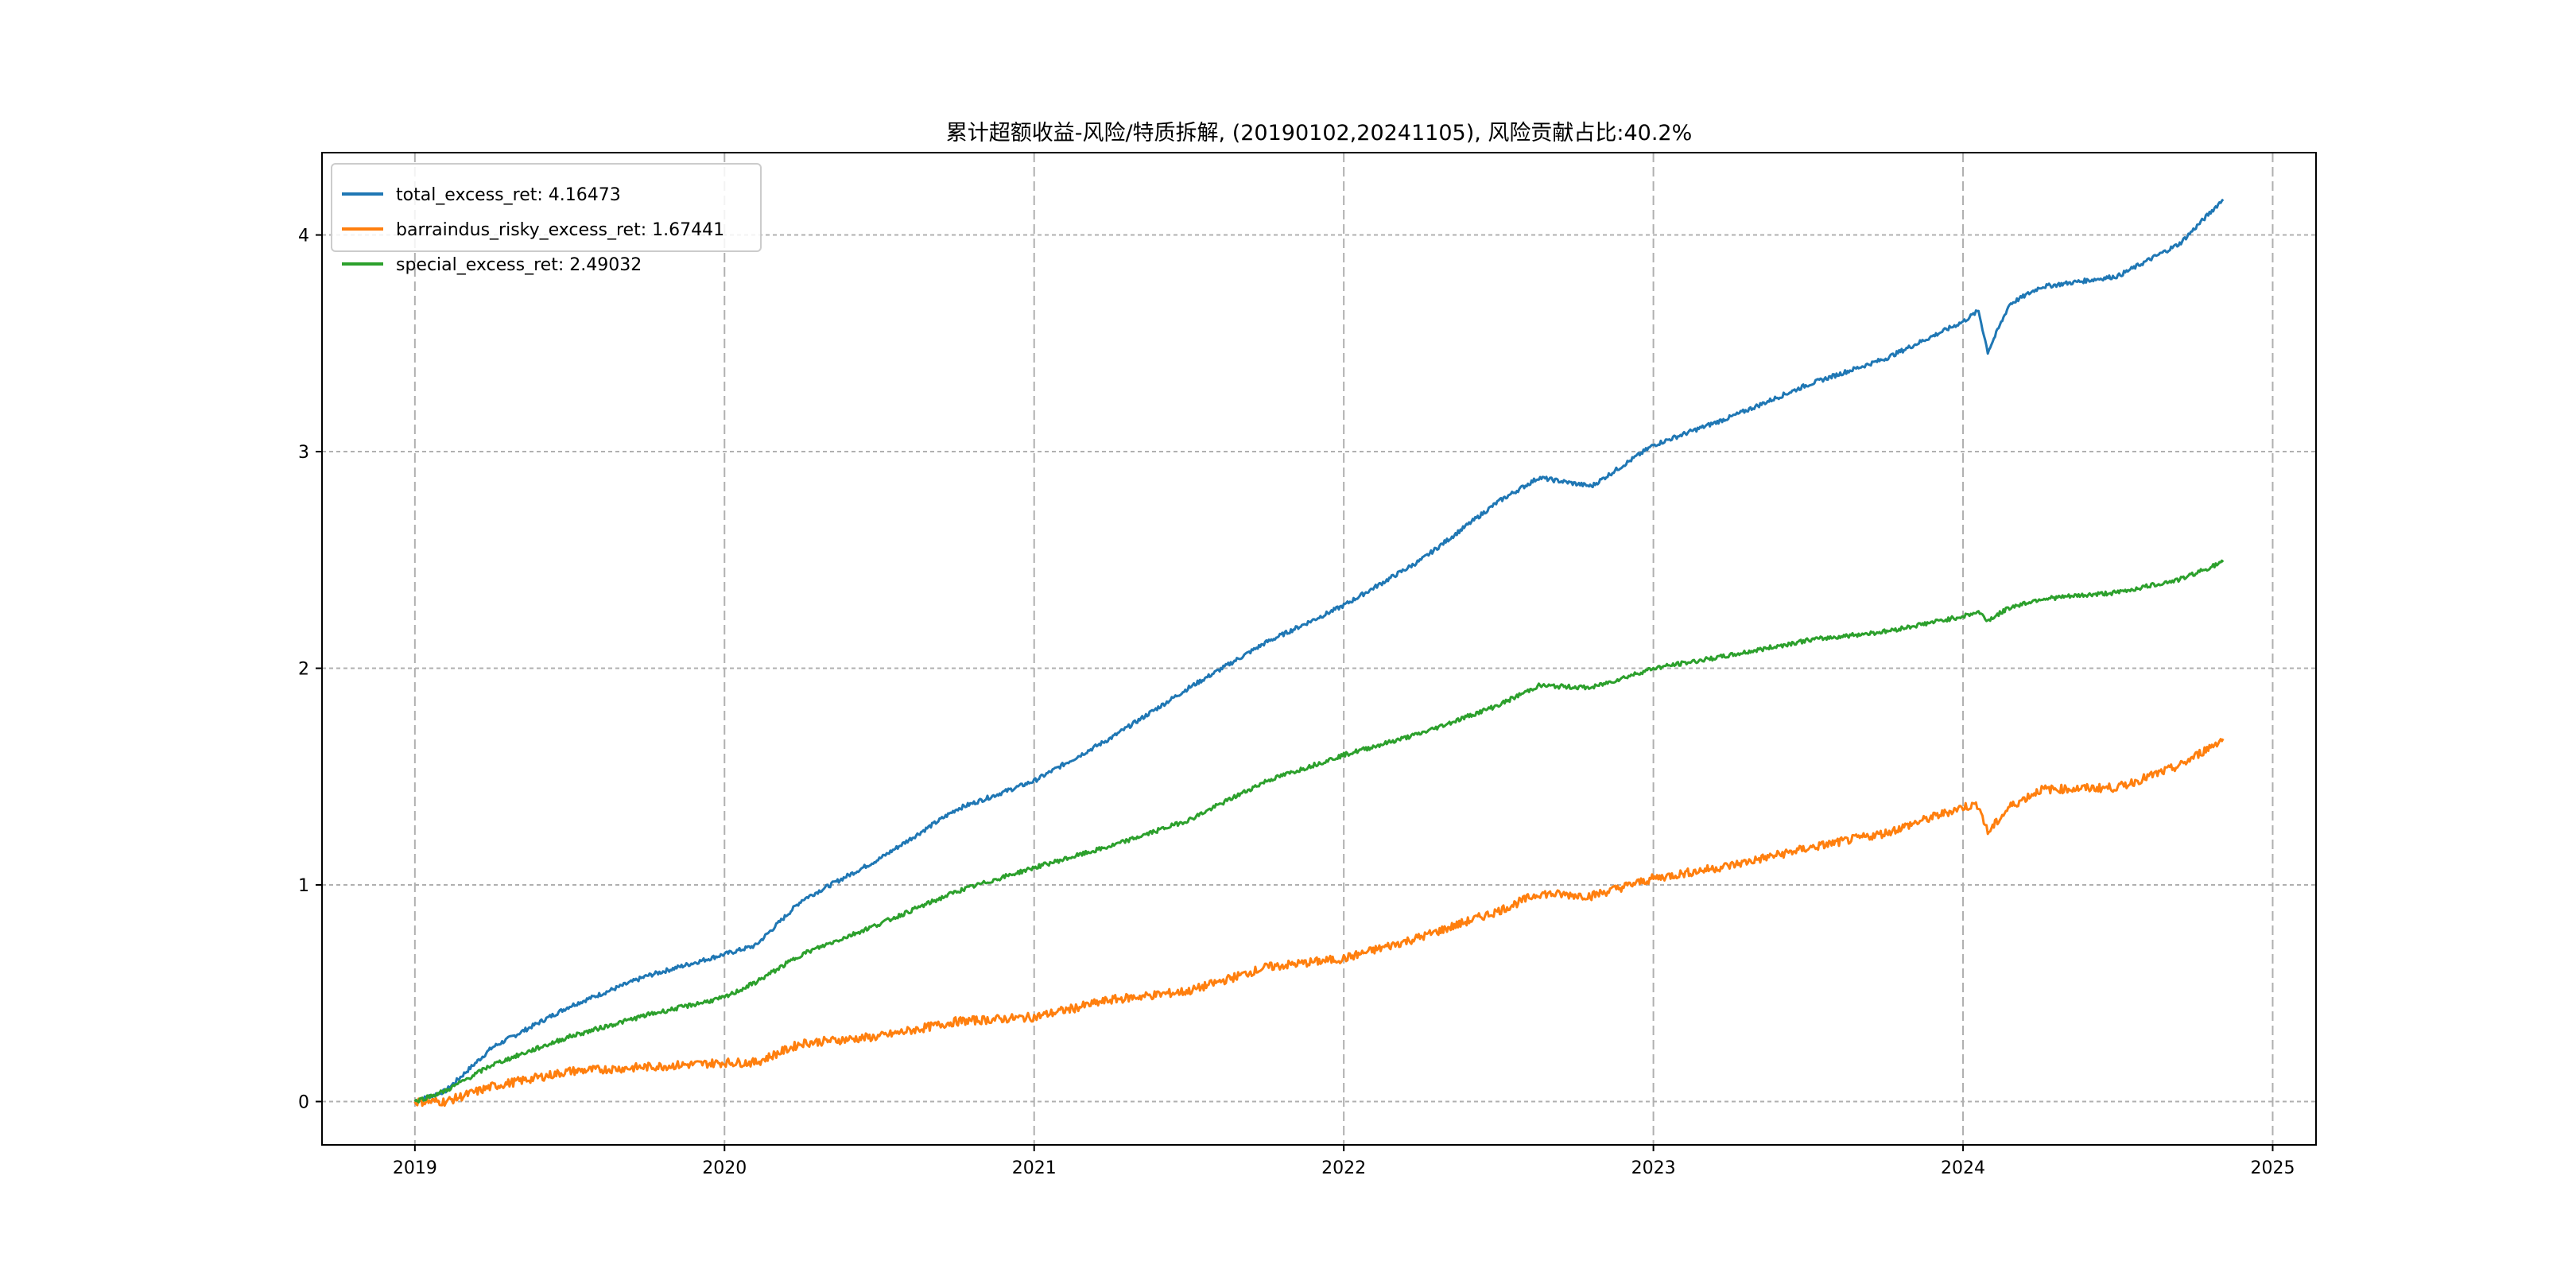 This screenshot has width=2576, height=1288. What do you see at coordinates (303, 886) in the screenshot?
I see `y-tick-label: 1` at bounding box center [303, 886].